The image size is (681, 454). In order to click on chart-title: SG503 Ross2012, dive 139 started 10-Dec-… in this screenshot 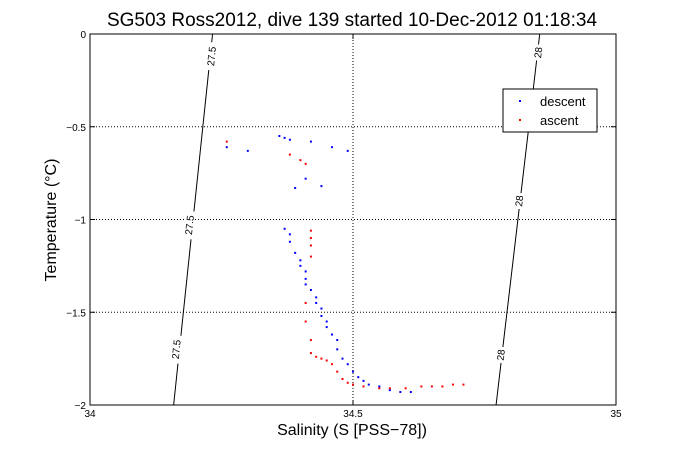, I will do `click(352, 20)`.